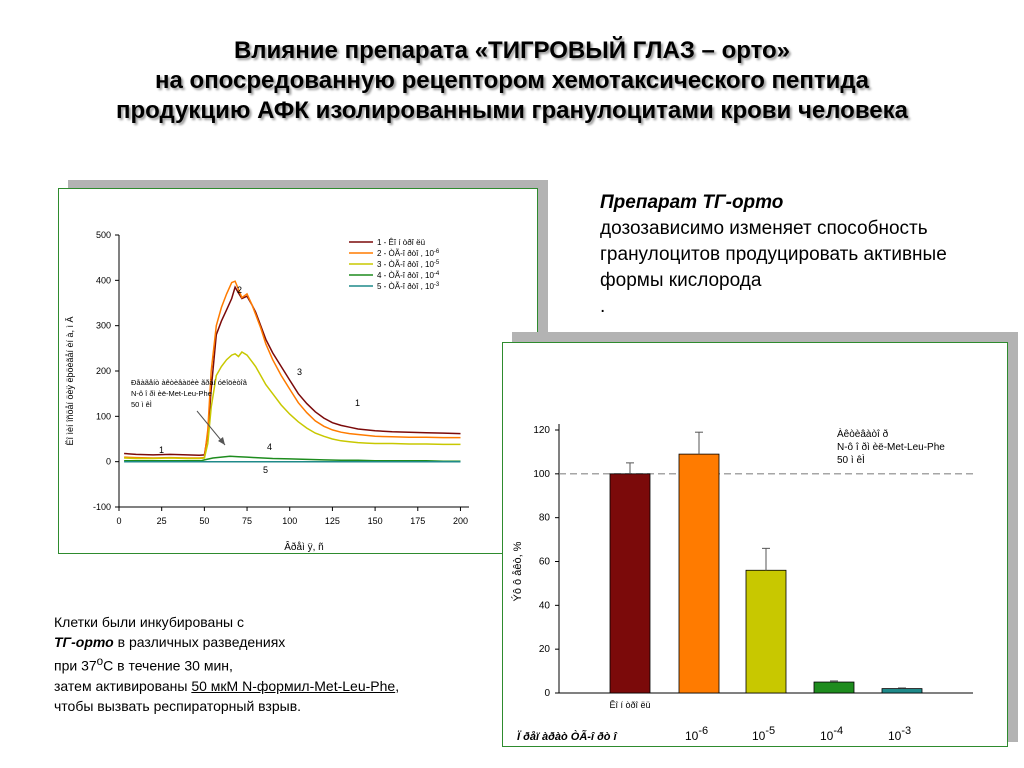  What do you see at coordinates (547, 693) in the screenshot?
I see `y-tick-label: 0` at bounding box center [547, 693].